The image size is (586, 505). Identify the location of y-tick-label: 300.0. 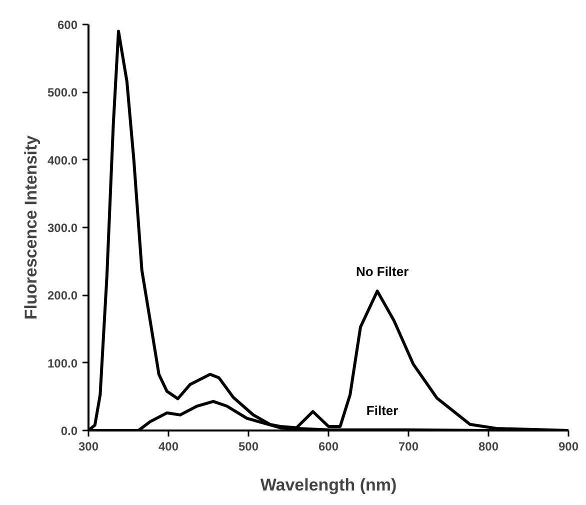
(62, 228).